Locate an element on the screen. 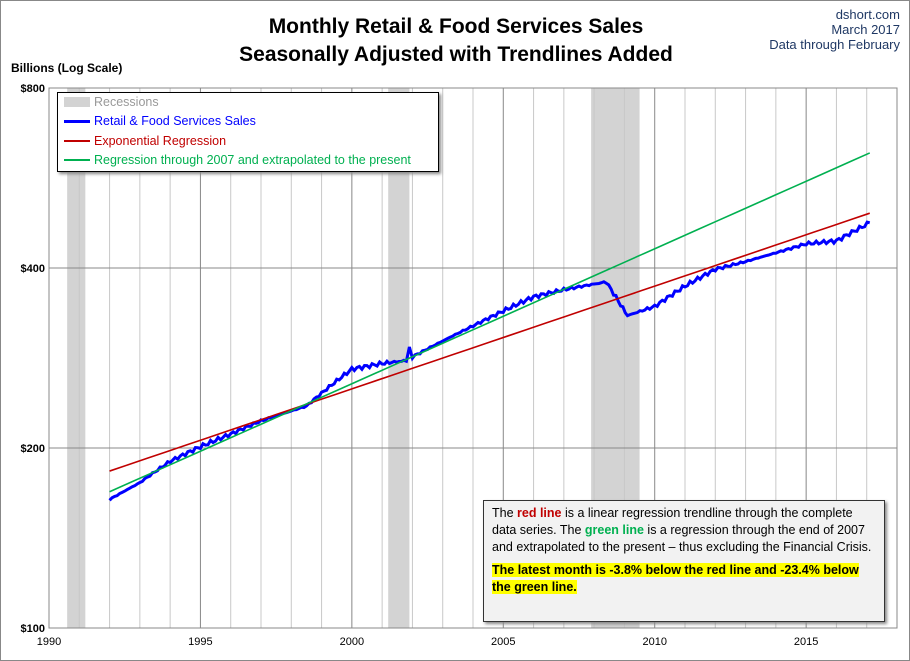 This screenshot has height=661, width=910. y-tick-label: $200 is located at coordinates (33, 449).